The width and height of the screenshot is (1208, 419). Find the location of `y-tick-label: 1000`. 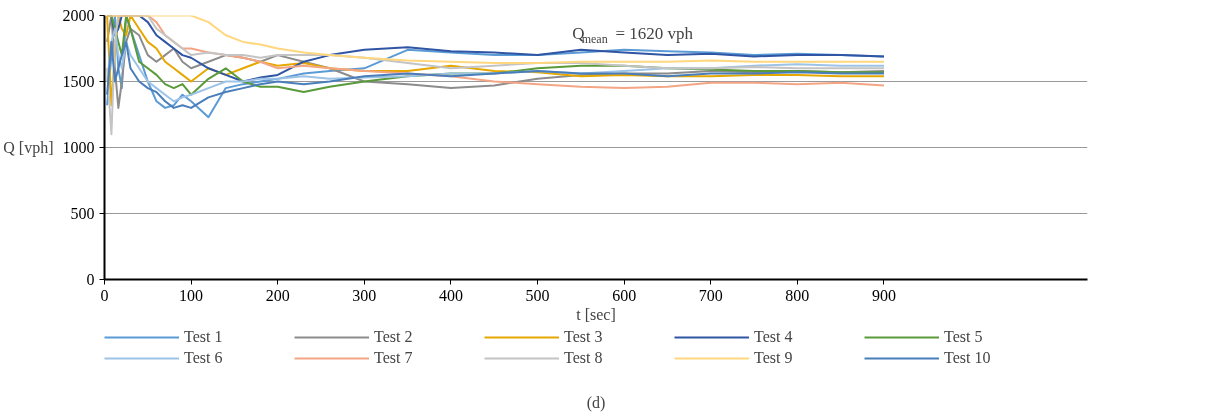

y-tick-label: 1000 is located at coordinates (78, 147).